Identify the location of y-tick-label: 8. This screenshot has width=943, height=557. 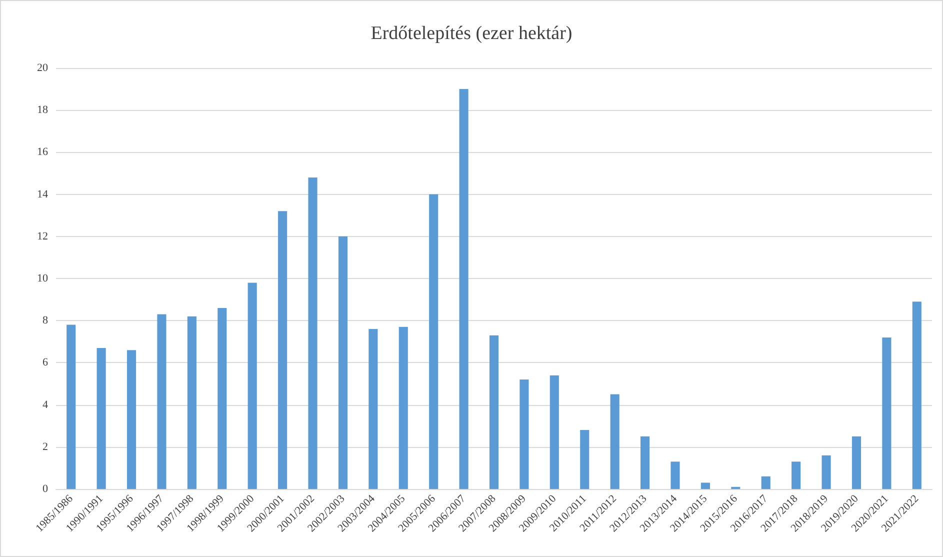
(45, 320).